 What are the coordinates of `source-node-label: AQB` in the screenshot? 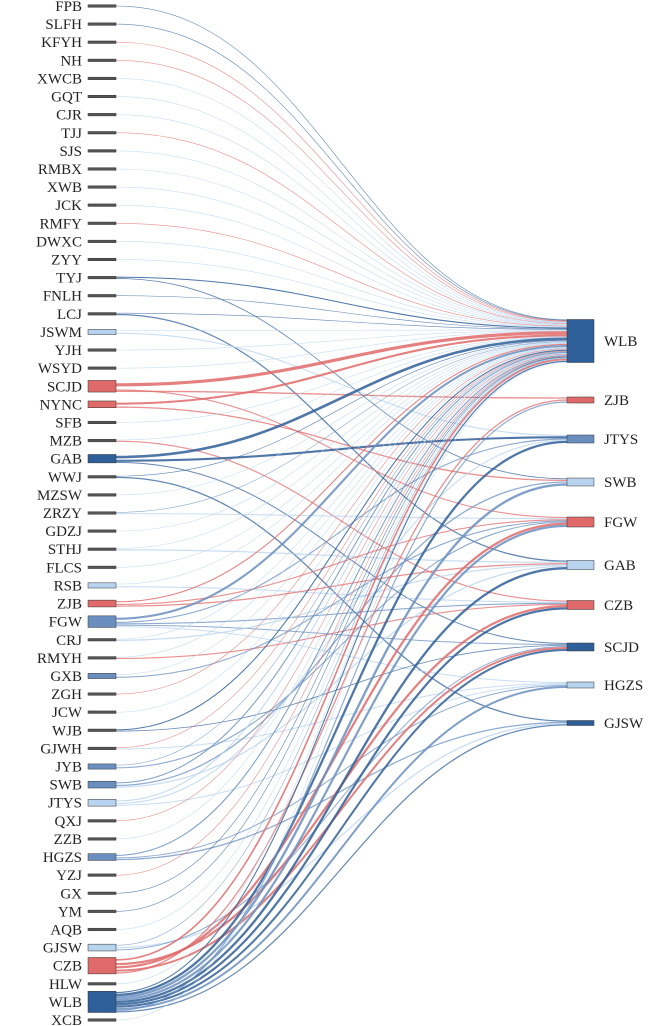 It's located at (66, 930).